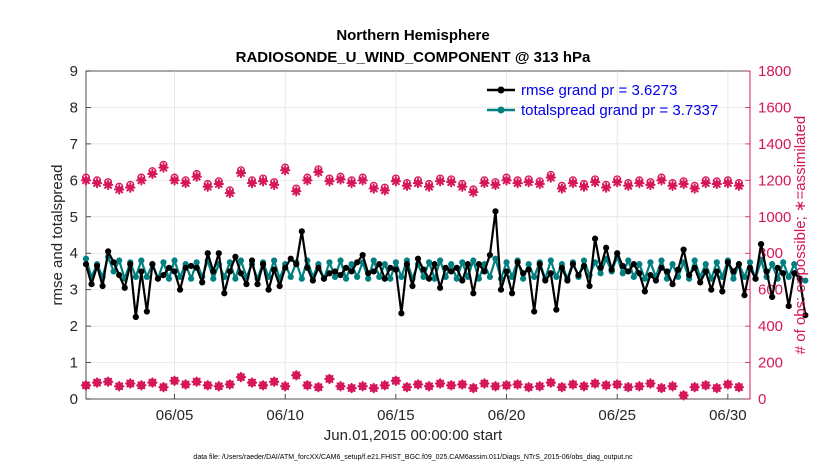  I want to click on chart-title: Northern Hemisphere, so click(412, 35).